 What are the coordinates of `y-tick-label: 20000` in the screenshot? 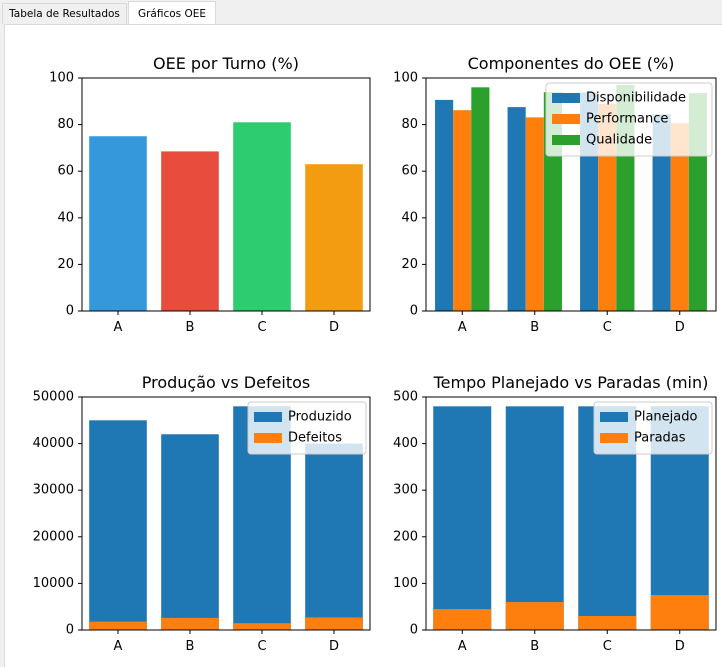 It's located at (53, 536).